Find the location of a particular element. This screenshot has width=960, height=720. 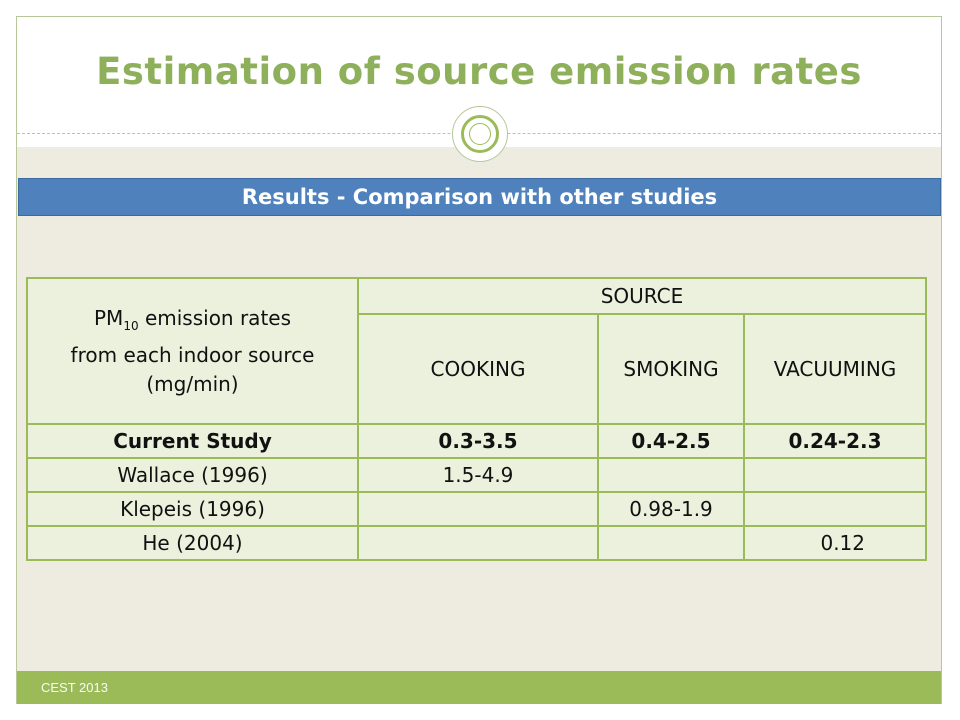

pm-label: PM is located at coordinates (108, 317).